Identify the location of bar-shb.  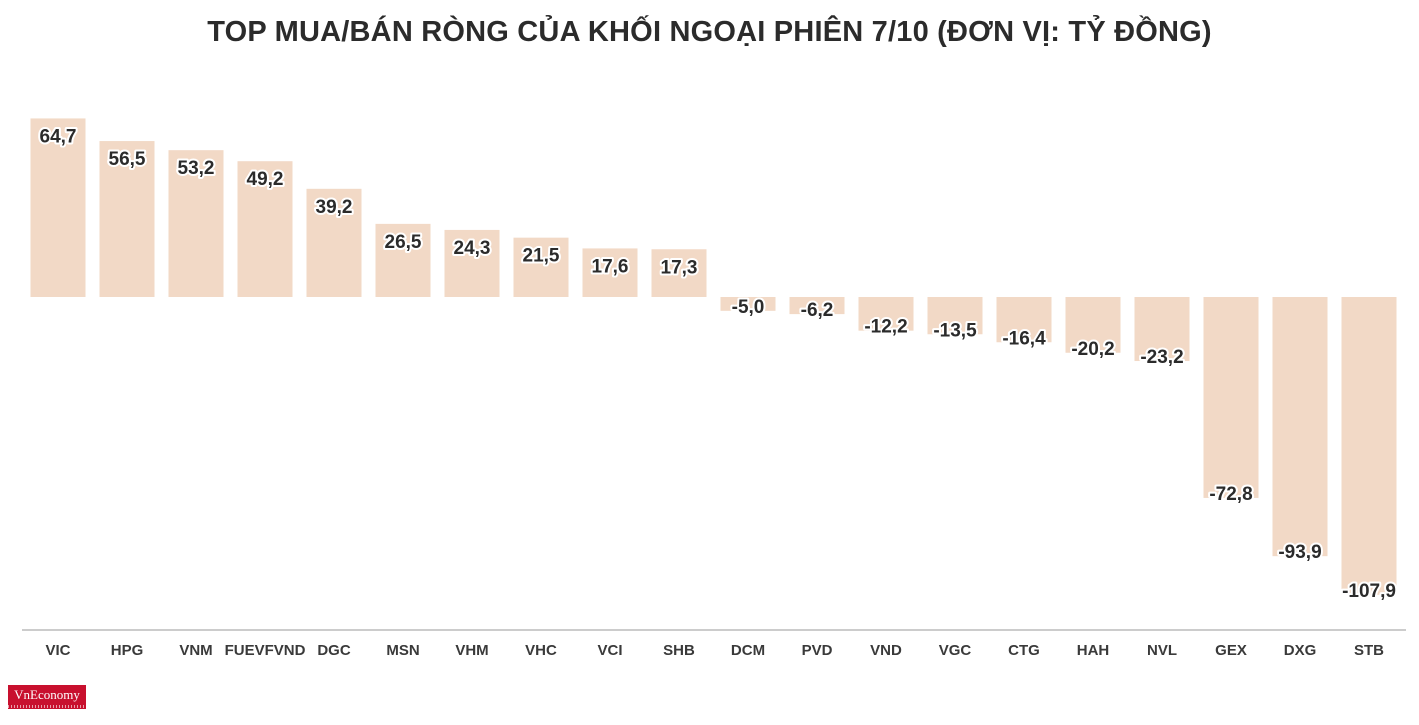
(679, 273).